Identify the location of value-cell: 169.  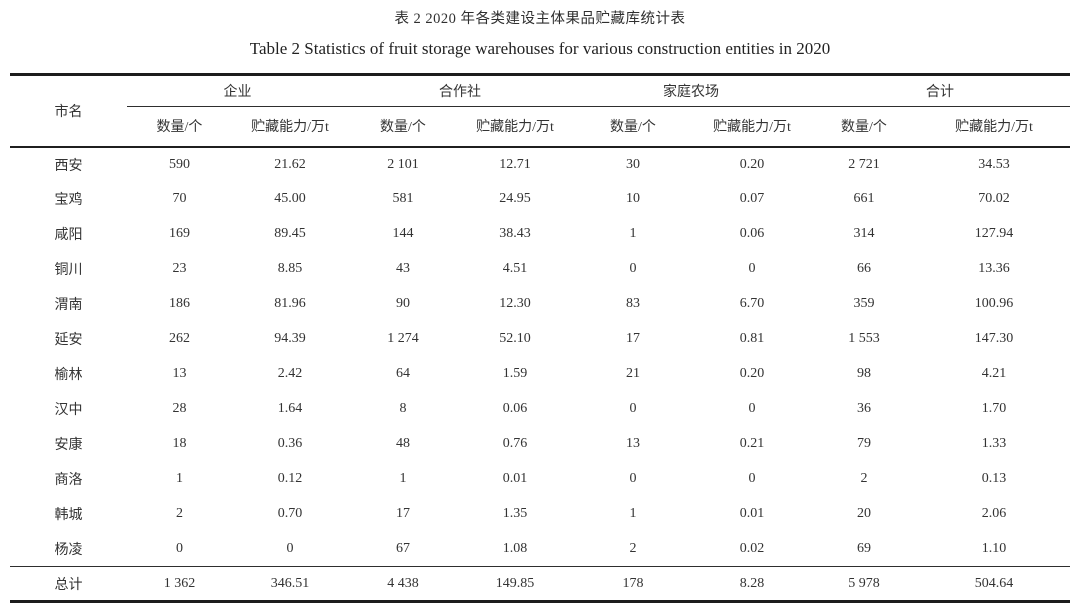
(179, 233).